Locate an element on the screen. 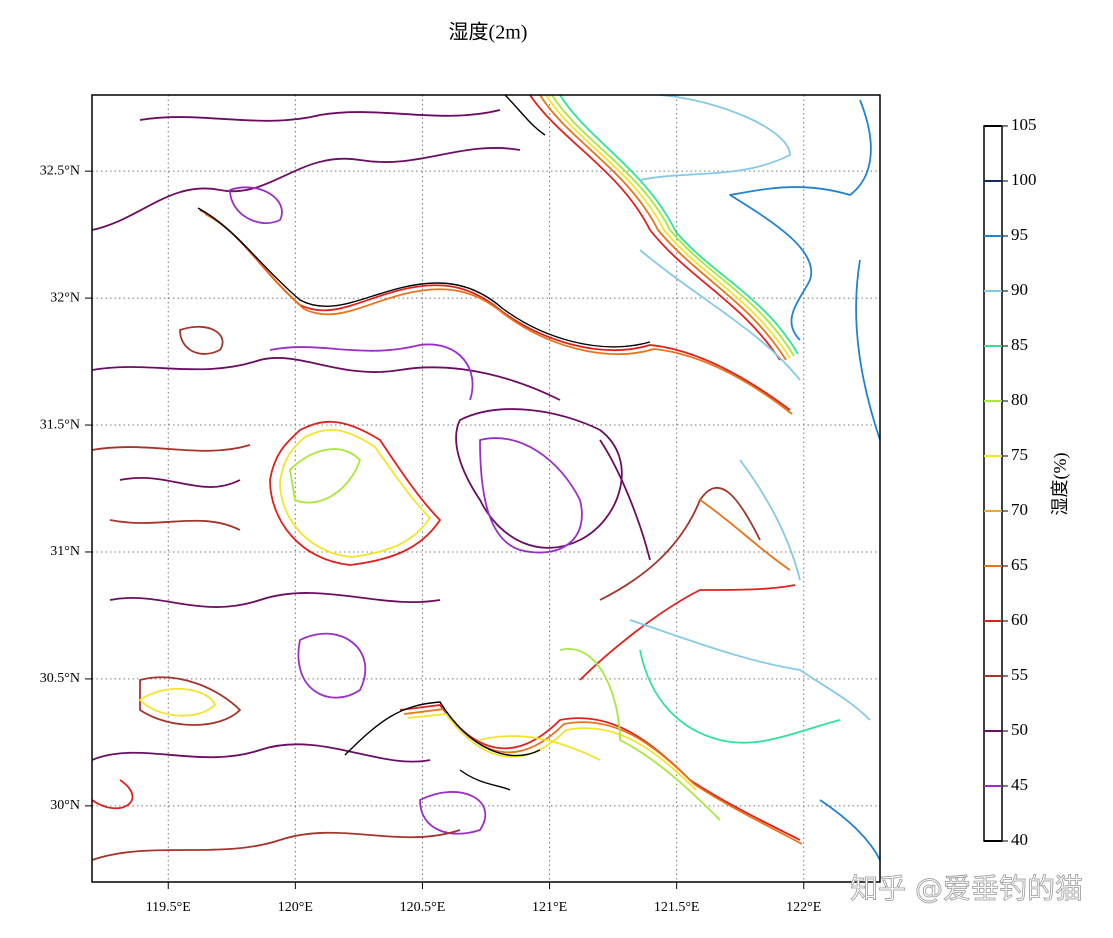 This screenshot has width=1113, height=938. y-tick-label: 30°N is located at coordinates (65, 805).